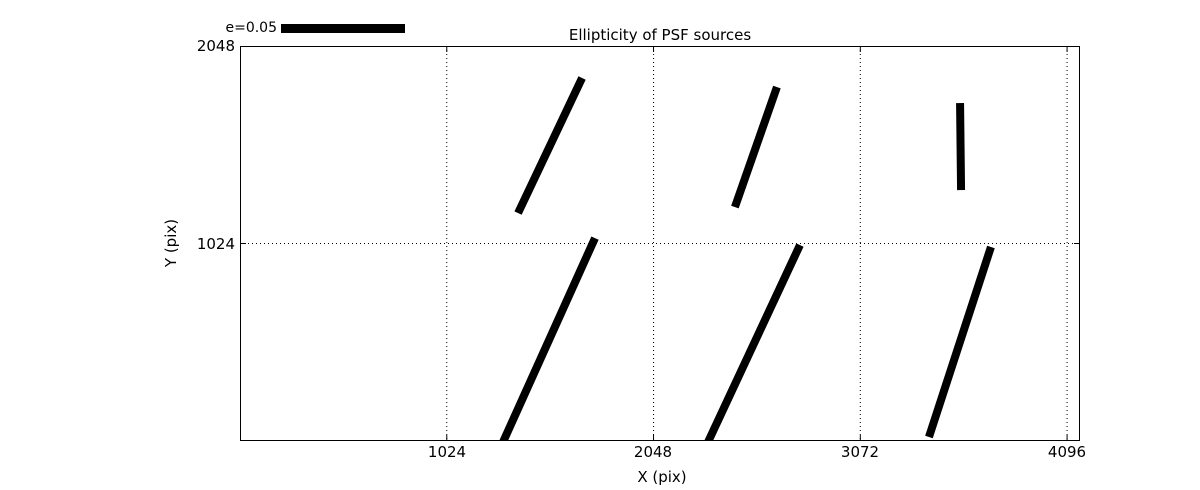 The image size is (1200, 490). What do you see at coordinates (860, 452) in the screenshot?
I see `x-tick-label-3072: 3072` at bounding box center [860, 452].